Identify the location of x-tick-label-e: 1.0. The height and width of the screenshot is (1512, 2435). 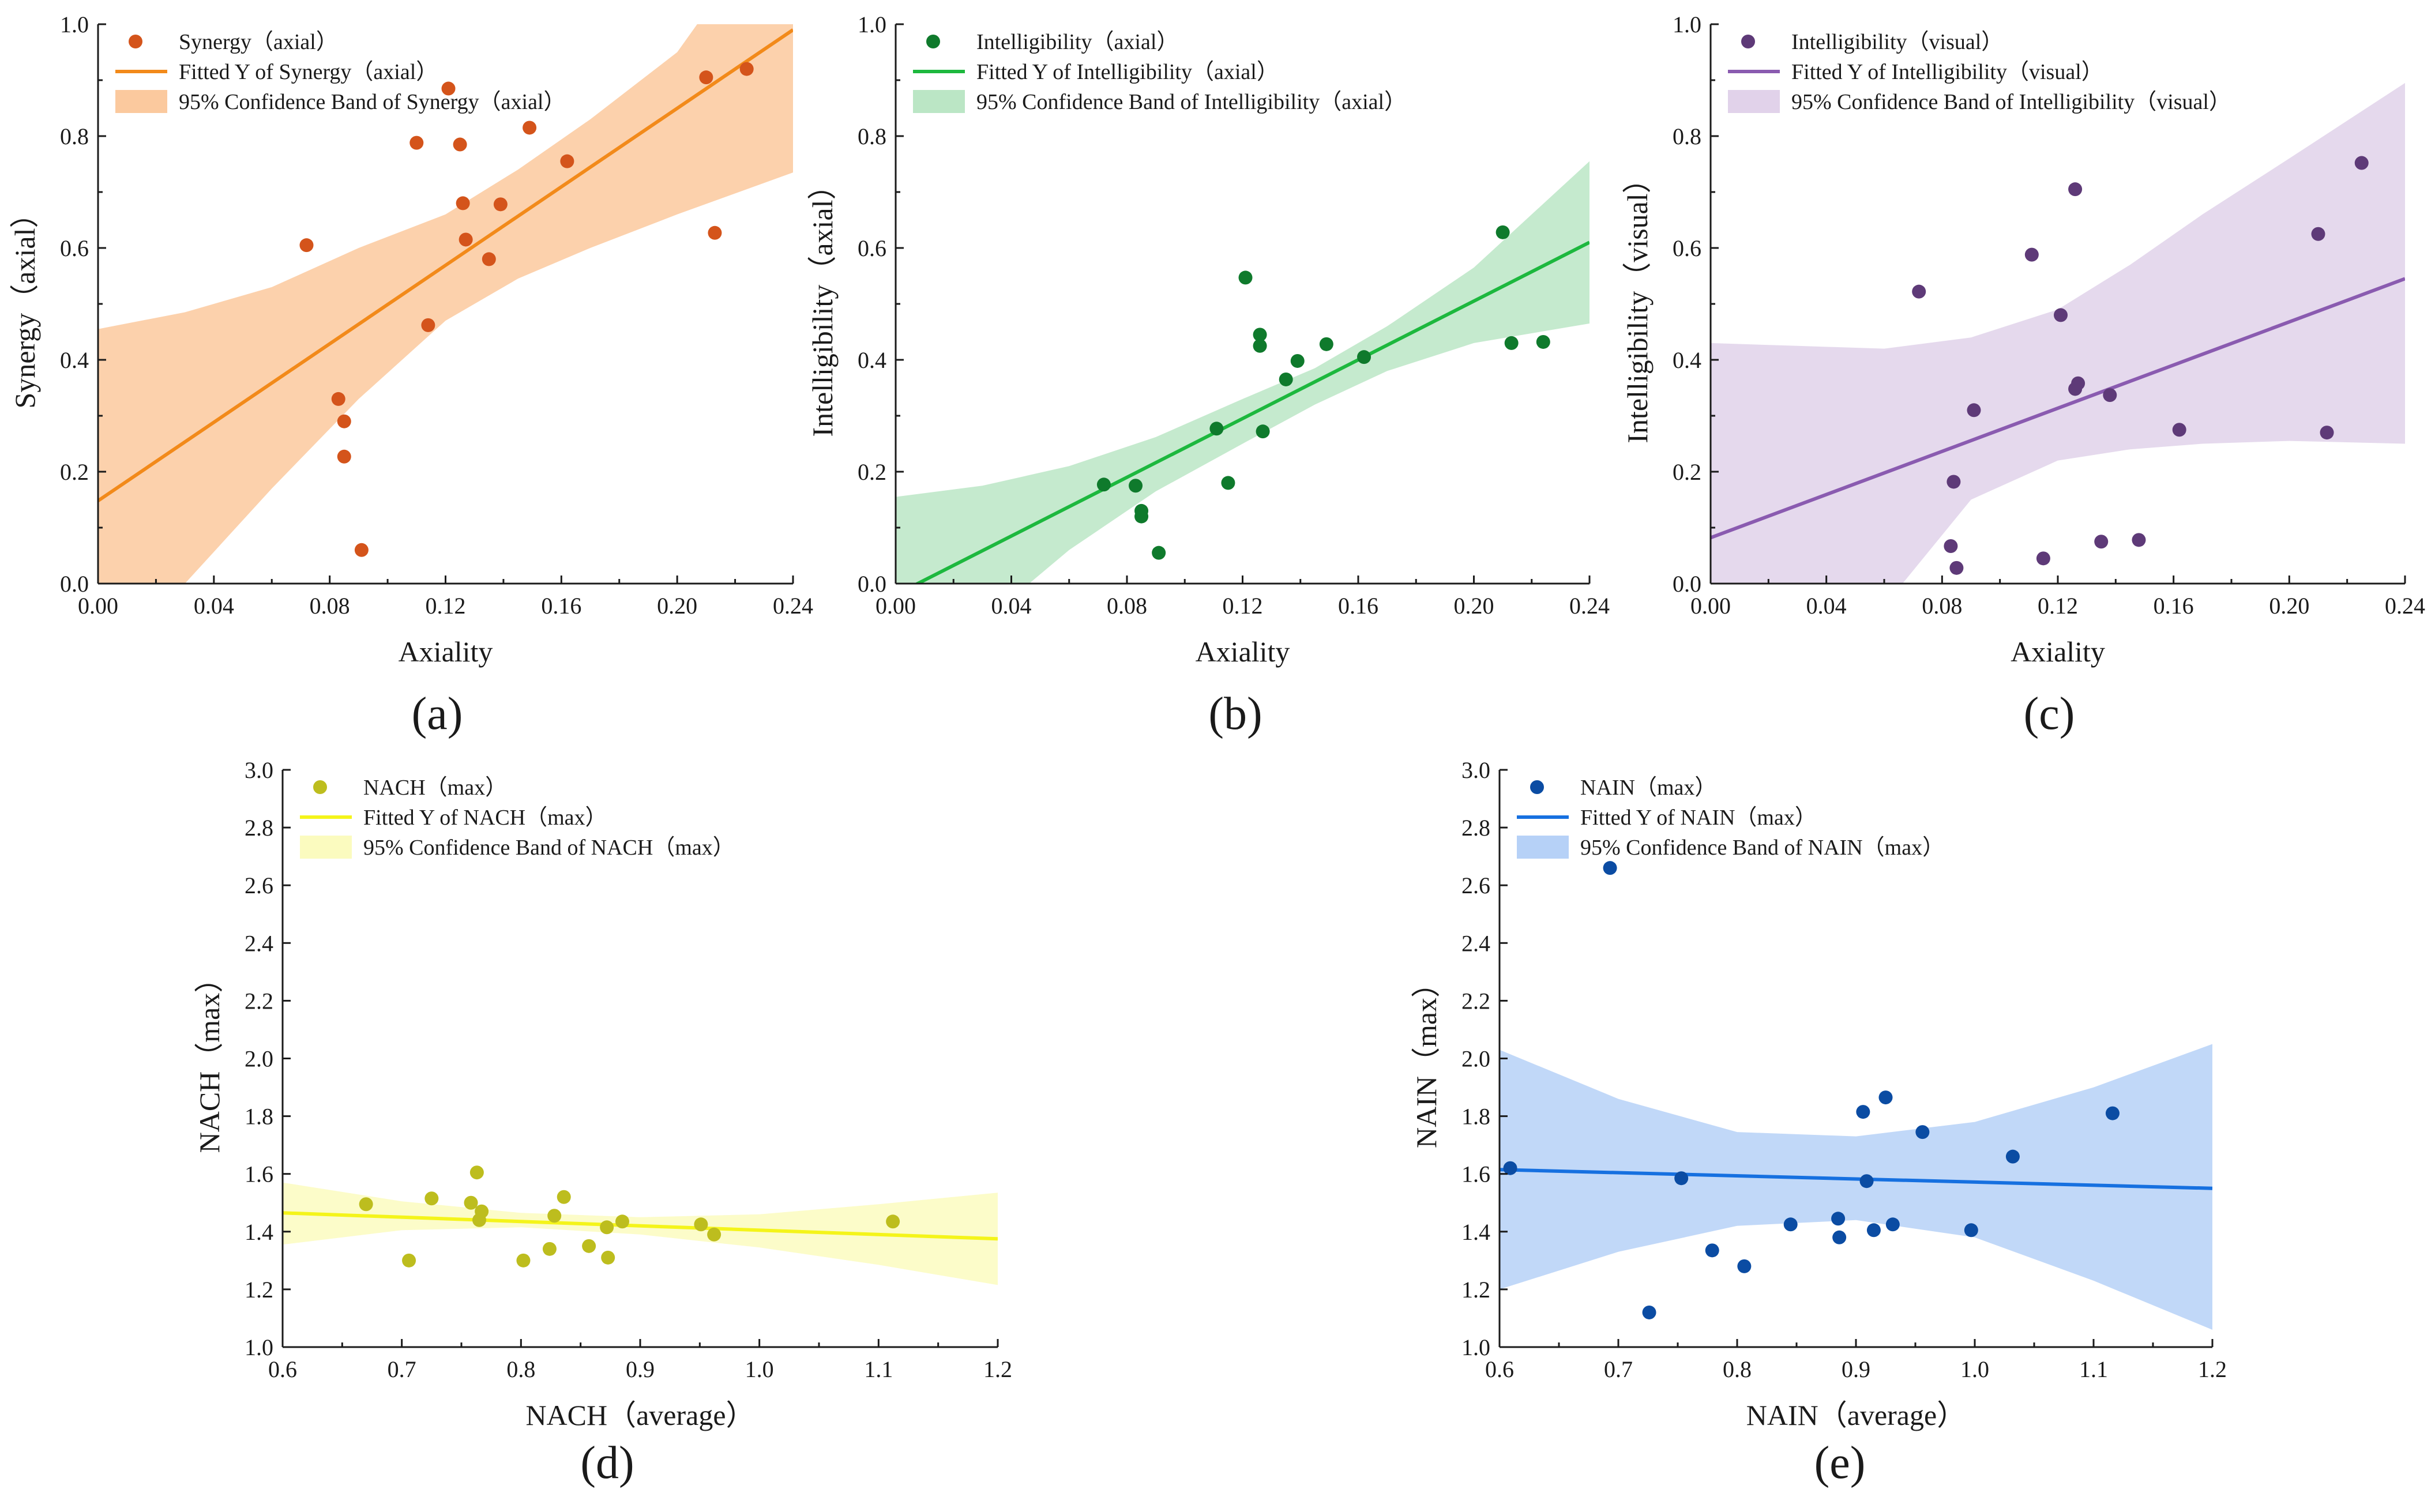
(1975, 1369).